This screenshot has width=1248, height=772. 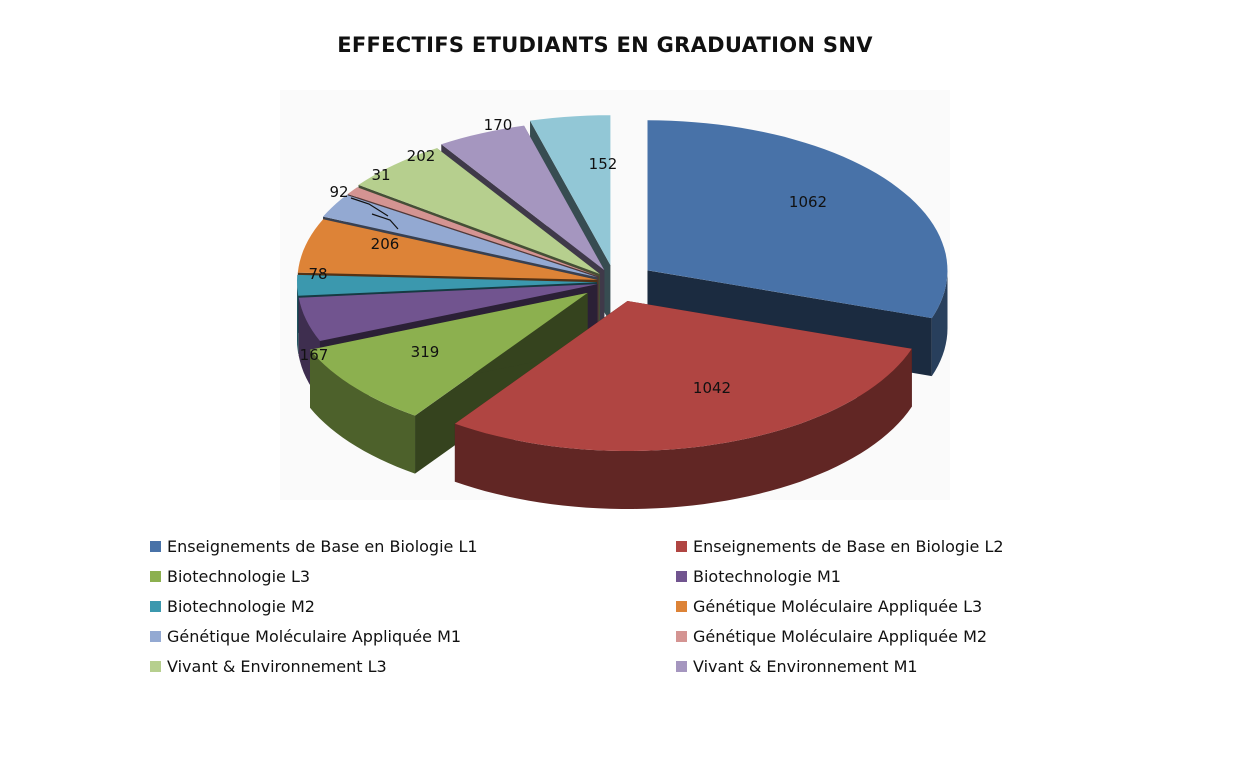 What do you see at coordinates (385, 244) in the screenshot?
I see `slice-data-label: 206` at bounding box center [385, 244].